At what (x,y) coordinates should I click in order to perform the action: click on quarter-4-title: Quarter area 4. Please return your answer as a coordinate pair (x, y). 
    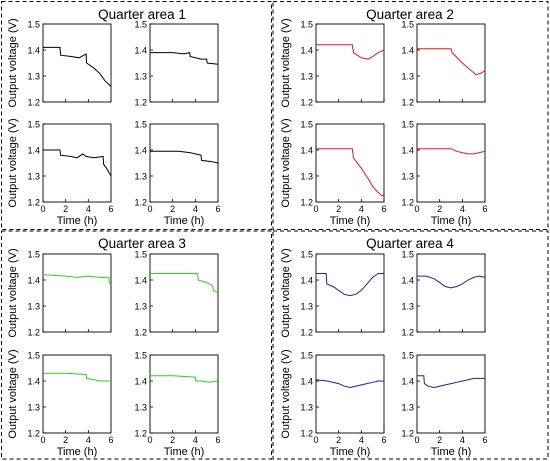
    Looking at the image, I should click on (410, 243).